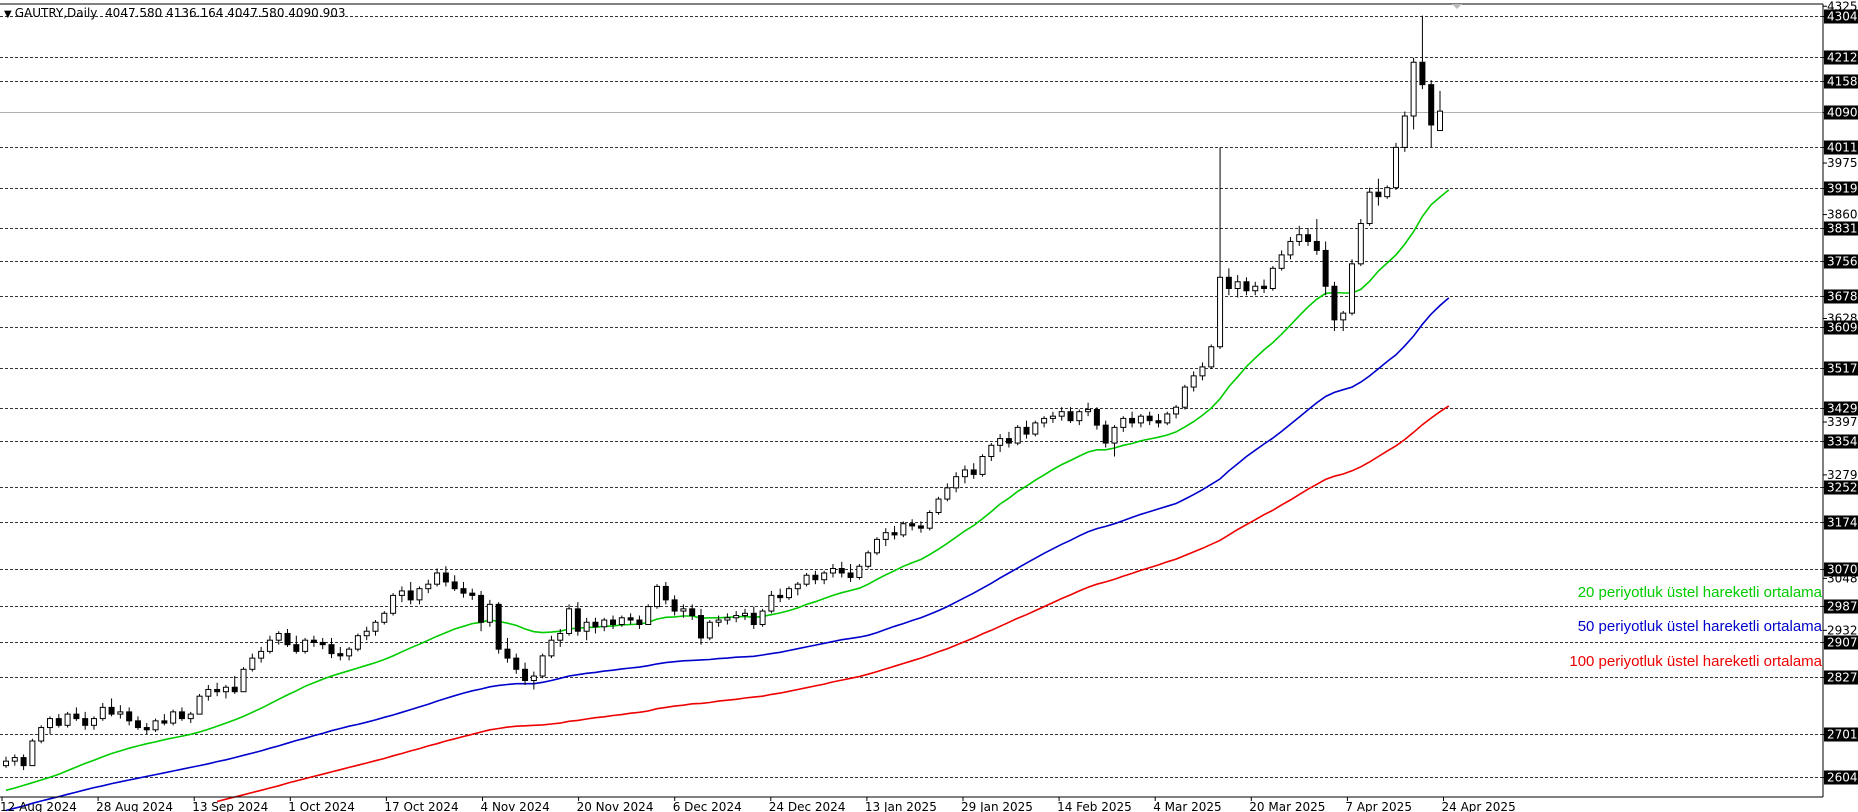 The height and width of the screenshot is (812, 1858). I want to click on dropdown-triangle-icon: ▼, so click(8, 14).